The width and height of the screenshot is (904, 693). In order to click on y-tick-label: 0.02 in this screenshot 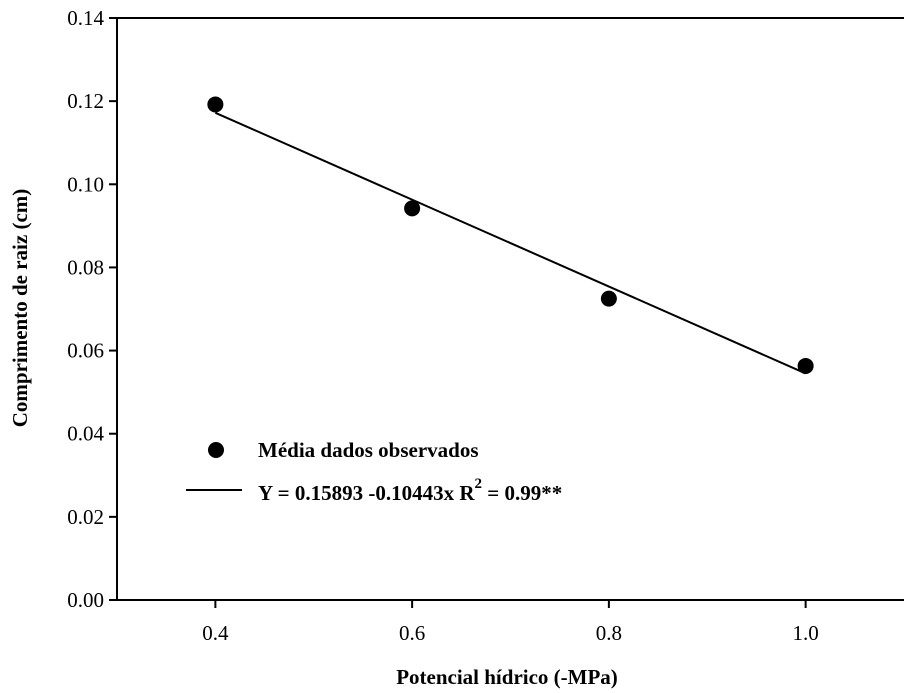, I will do `click(85, 517)`.